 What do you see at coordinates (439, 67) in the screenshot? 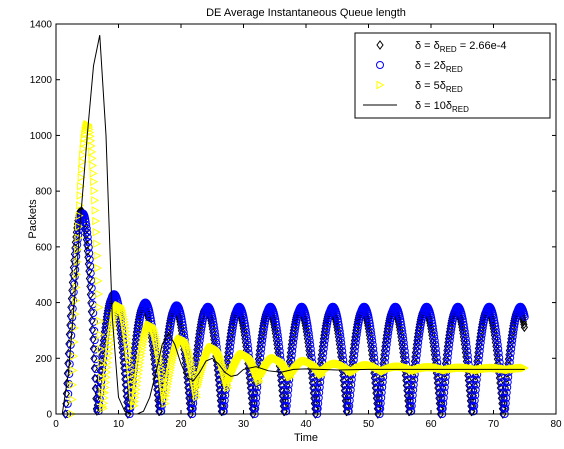
I see `legend-label: δ = 2δRED` at bounding box center [439, 67].